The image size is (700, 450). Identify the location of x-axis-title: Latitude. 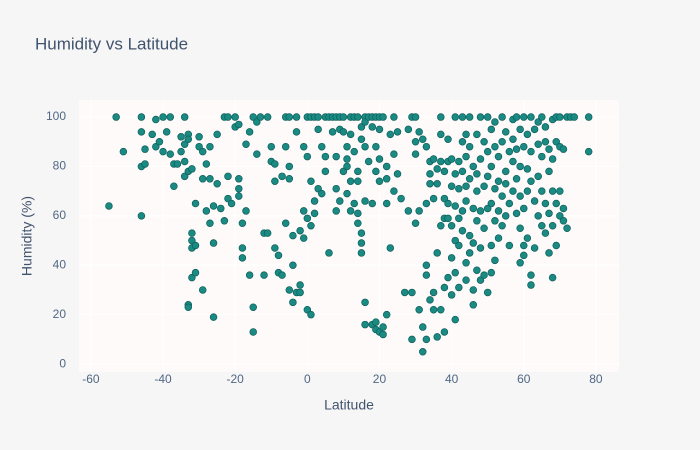
(349, 405).